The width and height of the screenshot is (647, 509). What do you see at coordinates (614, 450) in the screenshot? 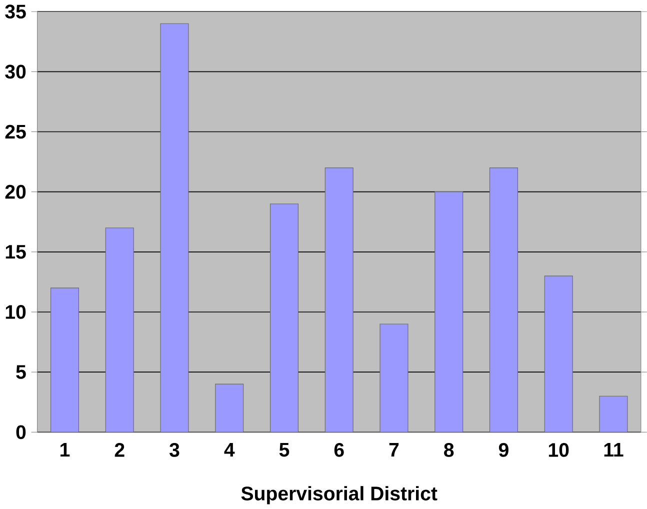
I see `x-tick-label: 11` at bounding box center [614, 450].